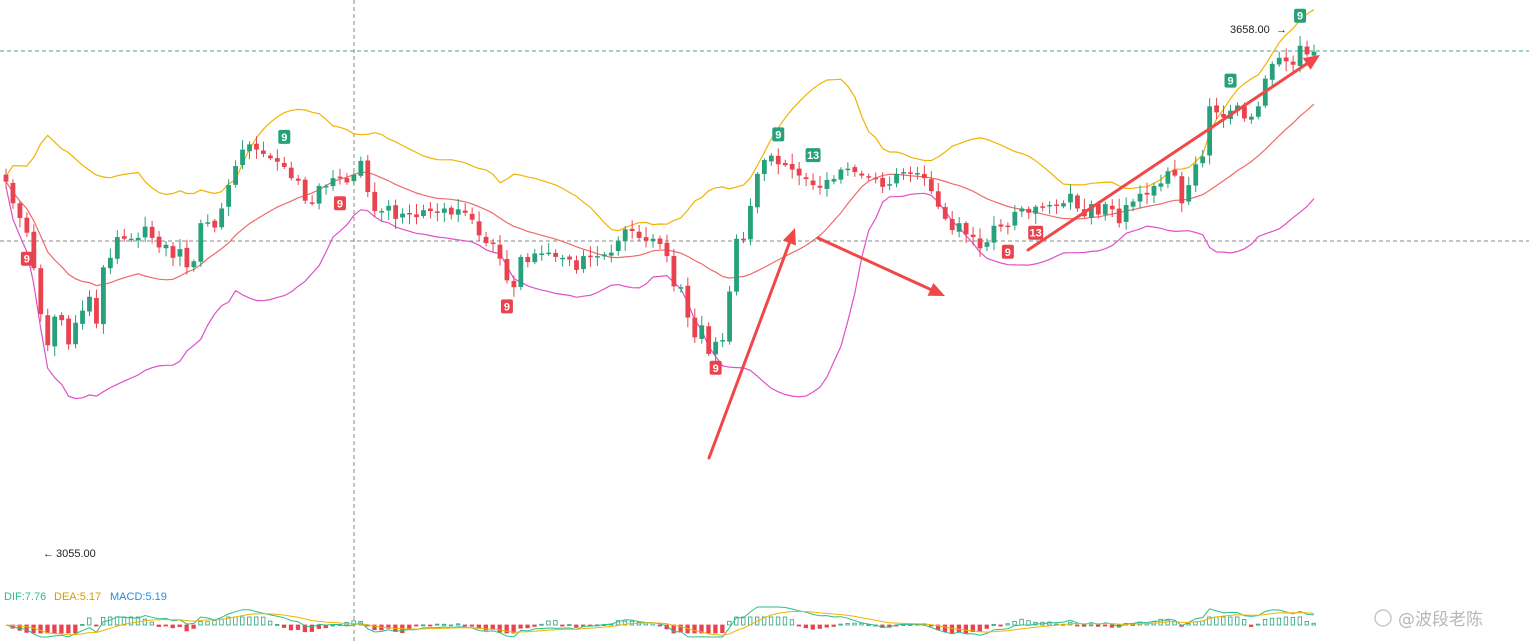 This screenshot has width=1529, height=644. Describe the element at coordinates (76, 554) in the screenshot. I see `low-price-label: 3055.00` at that location.